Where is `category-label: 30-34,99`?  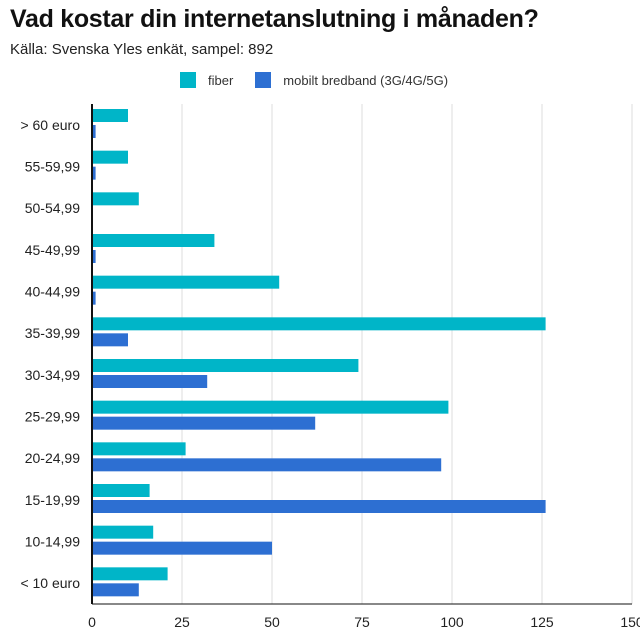 category-label: 30-34,99 is located at coordinates (52, 375).